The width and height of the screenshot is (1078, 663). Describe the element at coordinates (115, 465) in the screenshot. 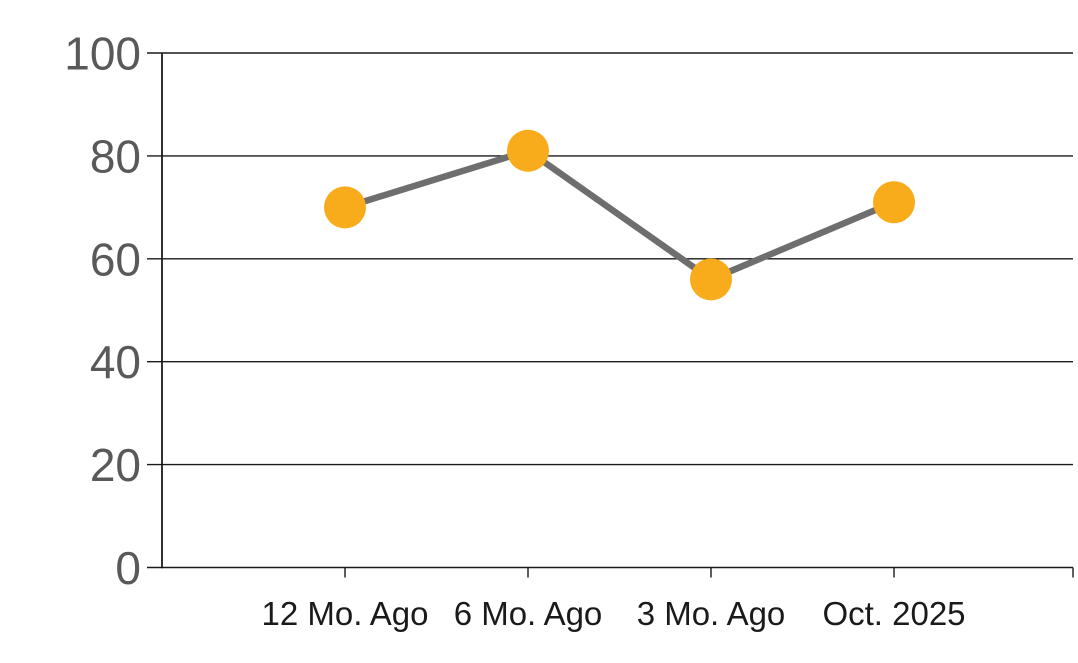

I see `y-tick-label: 20` at that location.